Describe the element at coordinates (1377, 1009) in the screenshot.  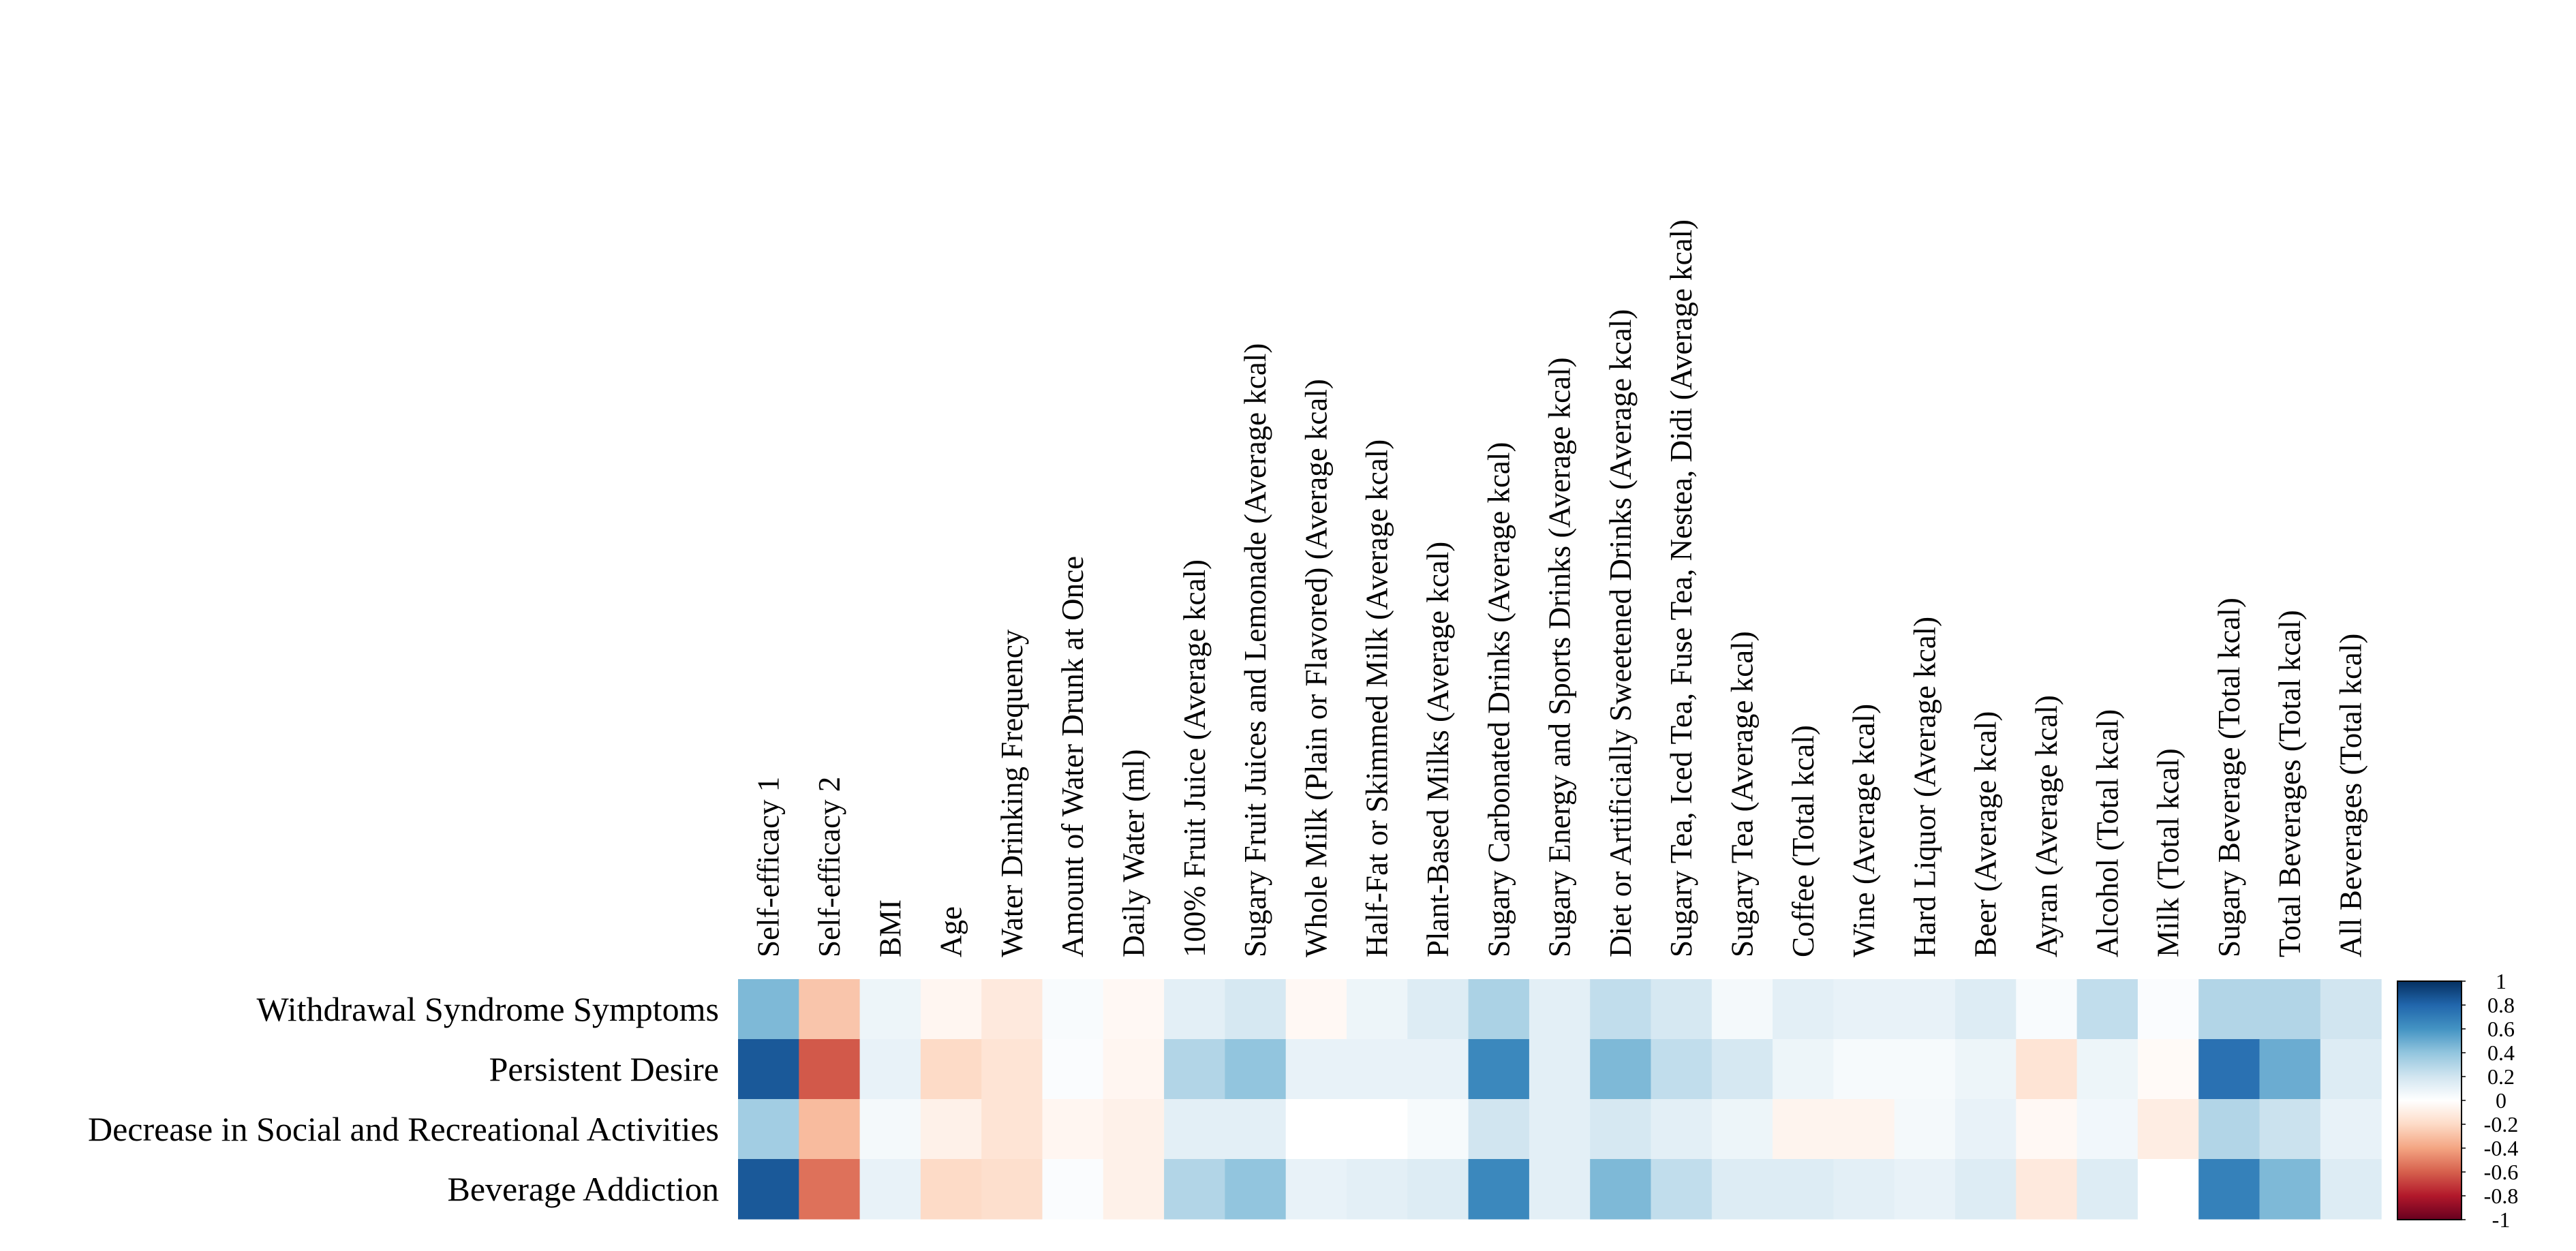
I see `heatmap-cell-r1-c11` at that location.